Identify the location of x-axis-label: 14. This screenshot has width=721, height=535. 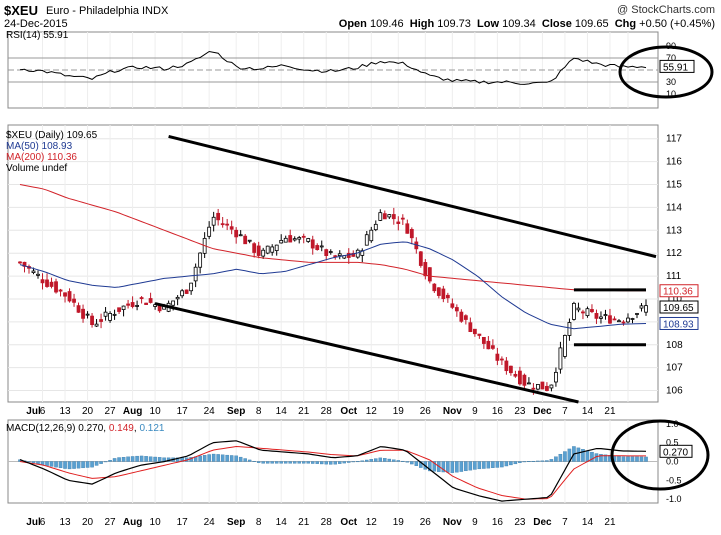
(588, 411).